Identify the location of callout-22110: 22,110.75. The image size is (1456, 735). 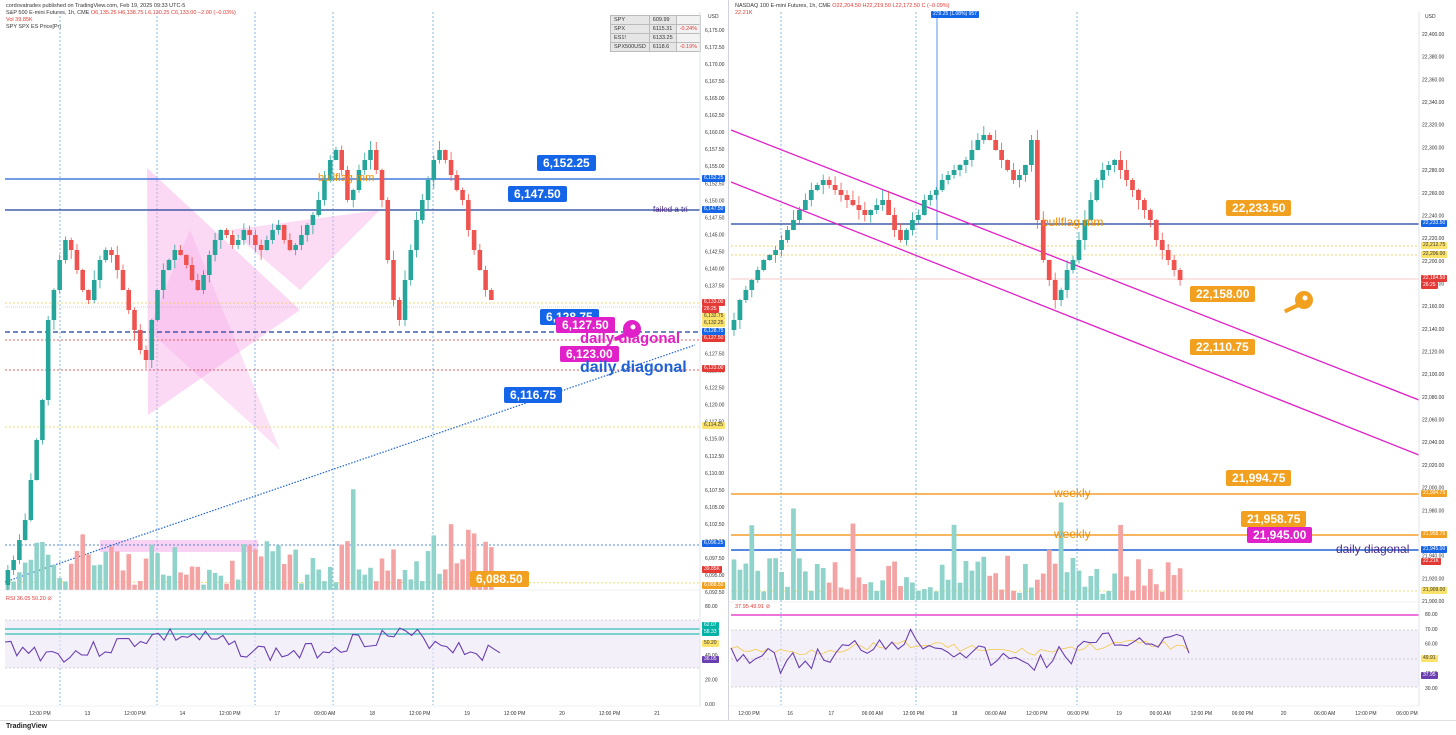
(1222, 347).